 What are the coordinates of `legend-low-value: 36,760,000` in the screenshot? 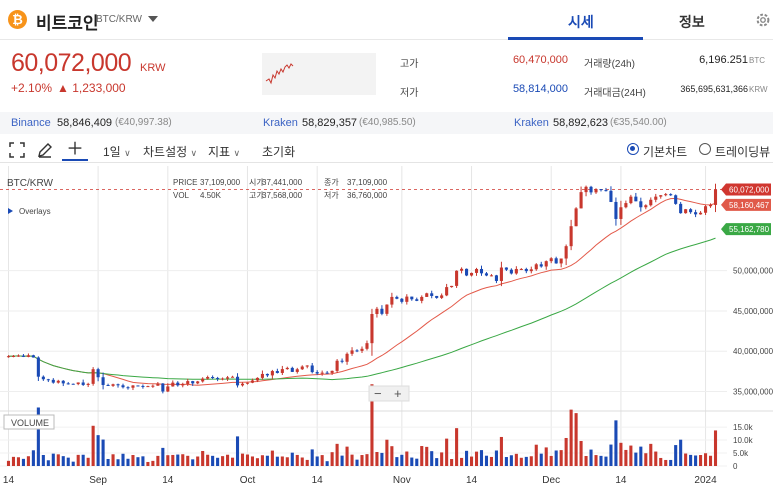 It's located at (367, 195).